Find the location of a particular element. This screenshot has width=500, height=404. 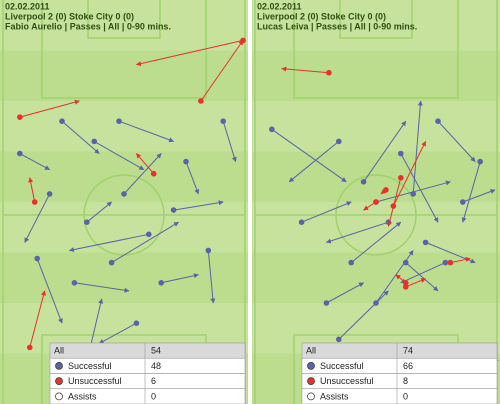

match-score: Liverpool 2 (0) Stoke City 0 (0) is located at coordinates (69, 16).